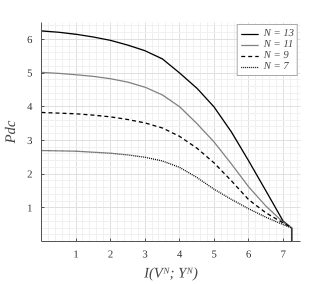 The image size is (328, 284). What do you see at coordinates (214, 255) in the screenshot?
I see `x-tick-label: 5` at bounding box center [214, 255].